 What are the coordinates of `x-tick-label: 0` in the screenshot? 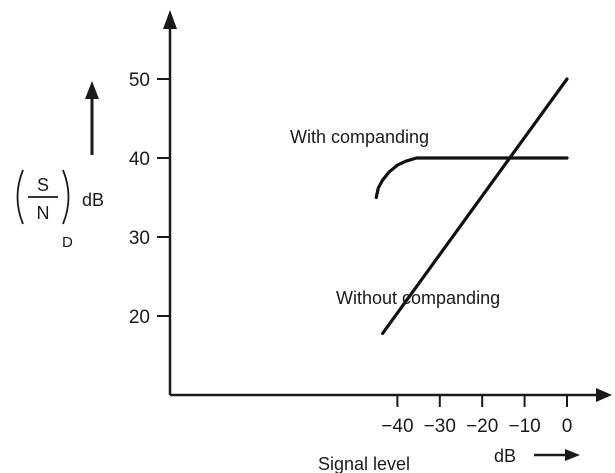 It's located at (567, 426).